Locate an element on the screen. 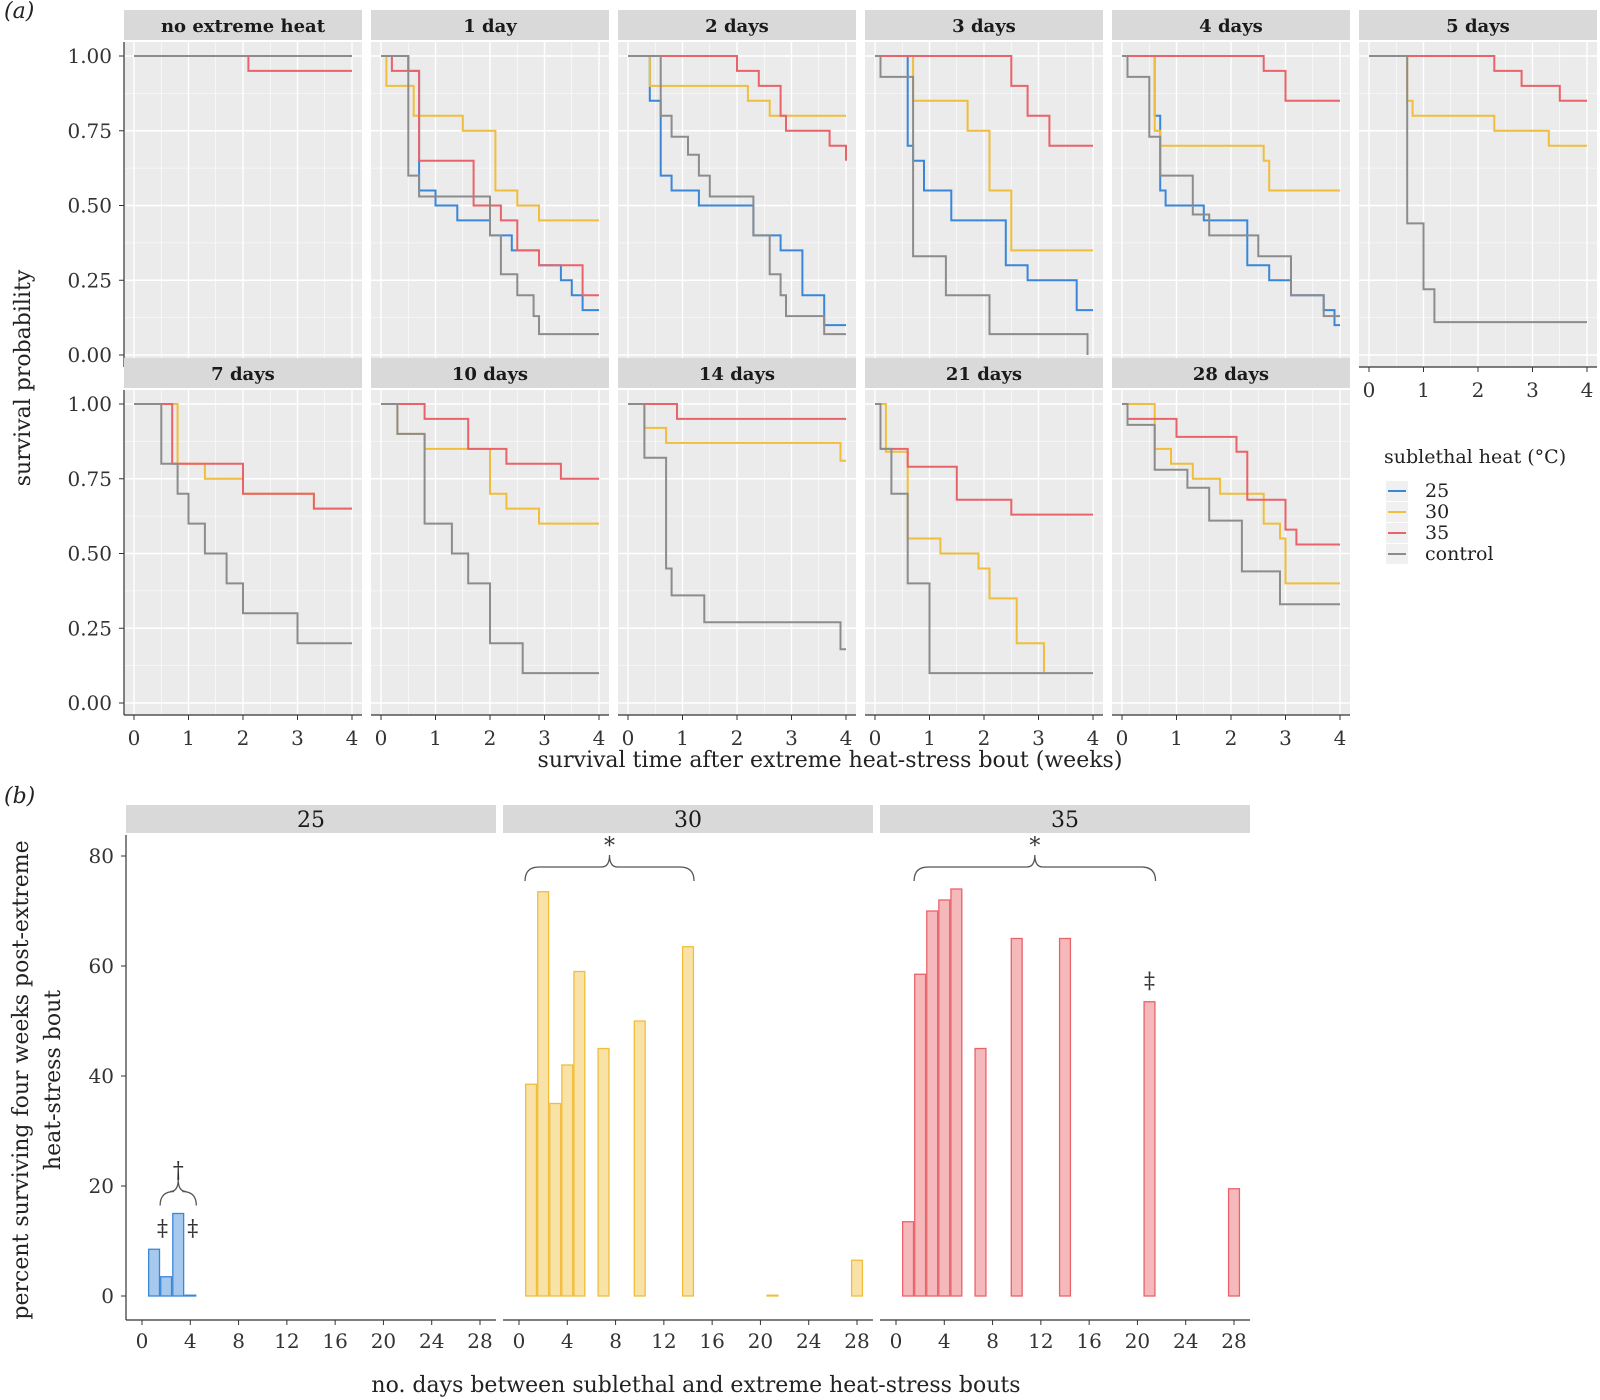  facet-title: 7 days is located at coordinates (243, 374).